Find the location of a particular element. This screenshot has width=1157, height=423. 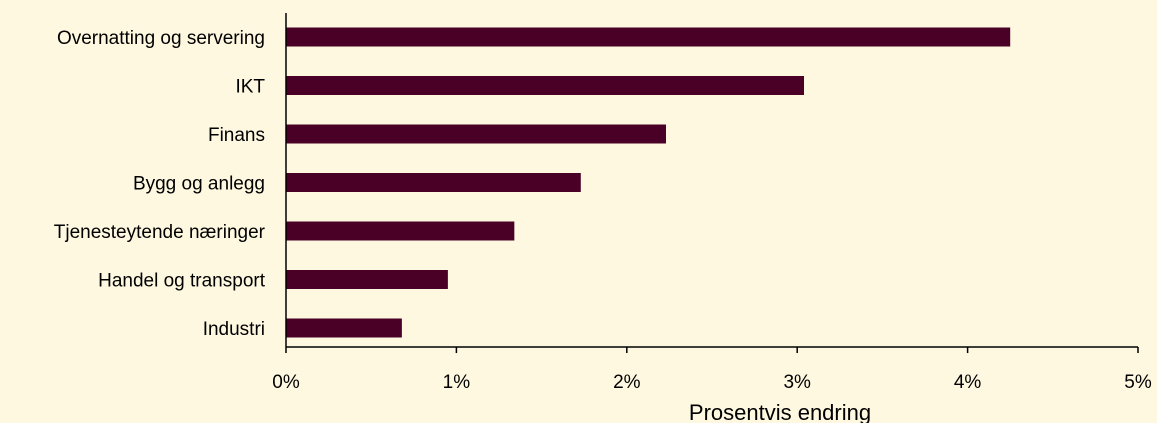

x-tick-label: 0% is located at coordinates (286, 382).